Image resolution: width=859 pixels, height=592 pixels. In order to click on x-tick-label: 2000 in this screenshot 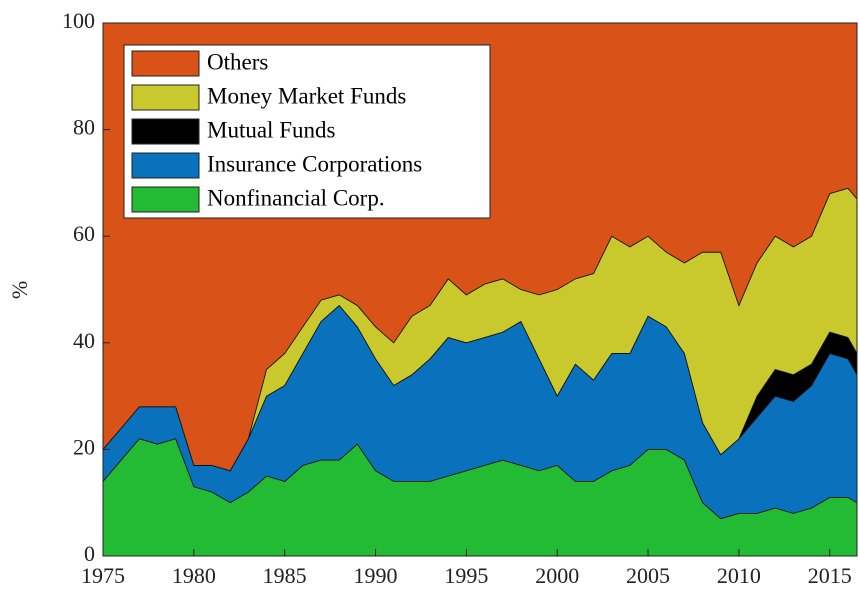, I will do `click(557, 575)`.